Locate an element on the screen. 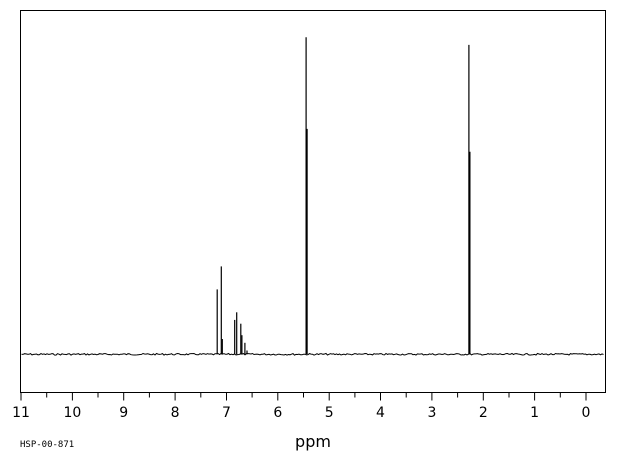 This screenshot has width=620, height=455. x-tick-label: 4 is located at coordinates (380, 413).